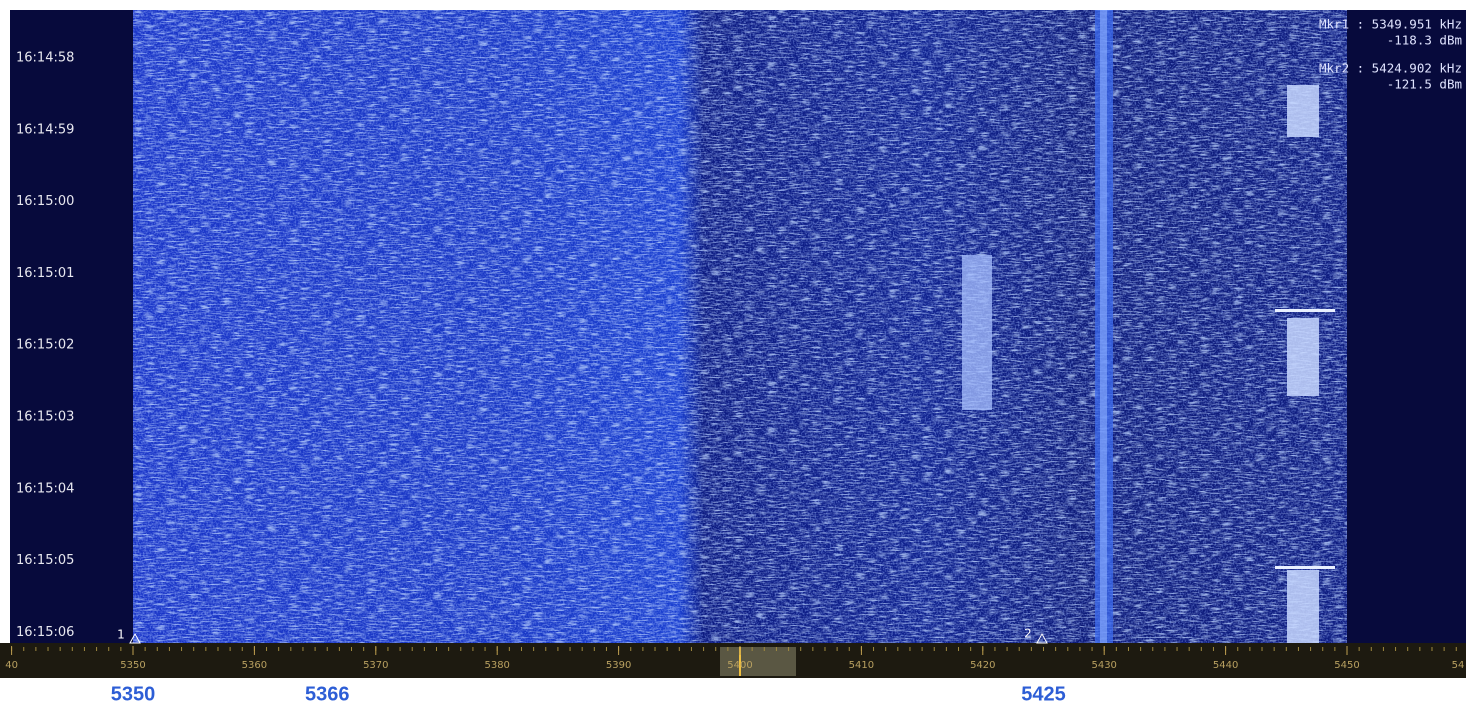 The height and width of the screenshot is (710, 1466). Describe the element at coordinates (45, 417) in the screenshot. I see `time-label: 16:15:03` at that location.